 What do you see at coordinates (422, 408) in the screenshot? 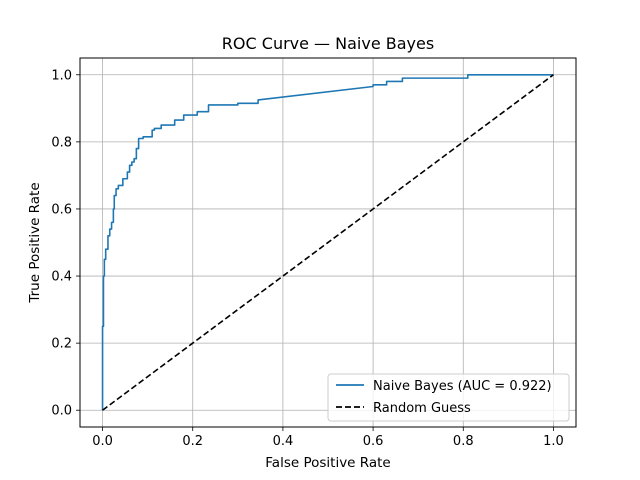
I see `legend-label-random-guess: Random Guess` at bounding box center [422, 408].